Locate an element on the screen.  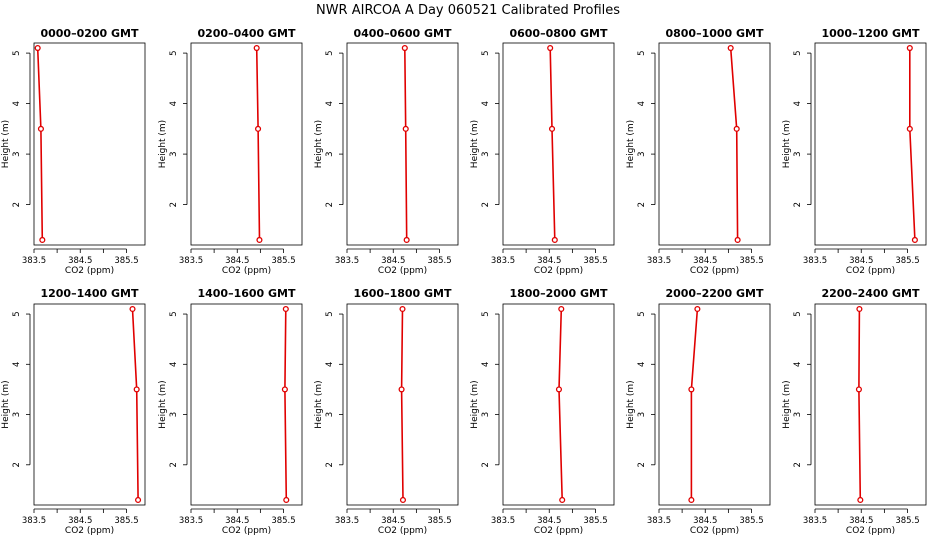
panel-title: 0400–0600 GMT is located at coordinates (402, 33).